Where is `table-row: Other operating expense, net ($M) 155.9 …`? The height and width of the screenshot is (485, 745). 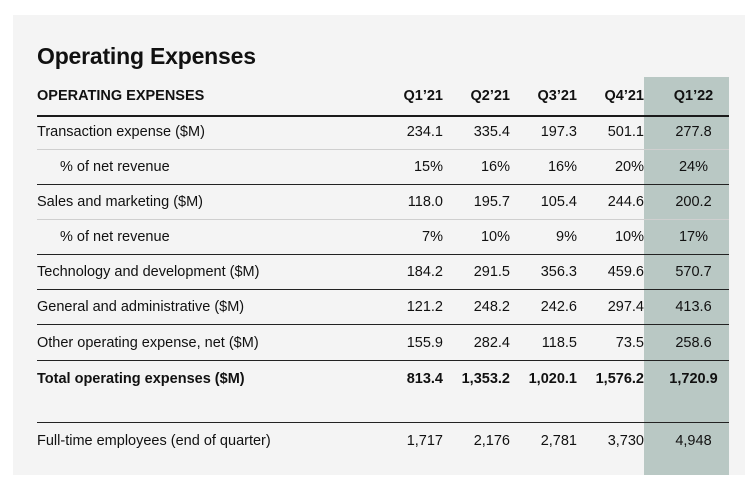 table-row: Other operating expense, net ($M) 155.9 … is located at coordinates (383, 343).